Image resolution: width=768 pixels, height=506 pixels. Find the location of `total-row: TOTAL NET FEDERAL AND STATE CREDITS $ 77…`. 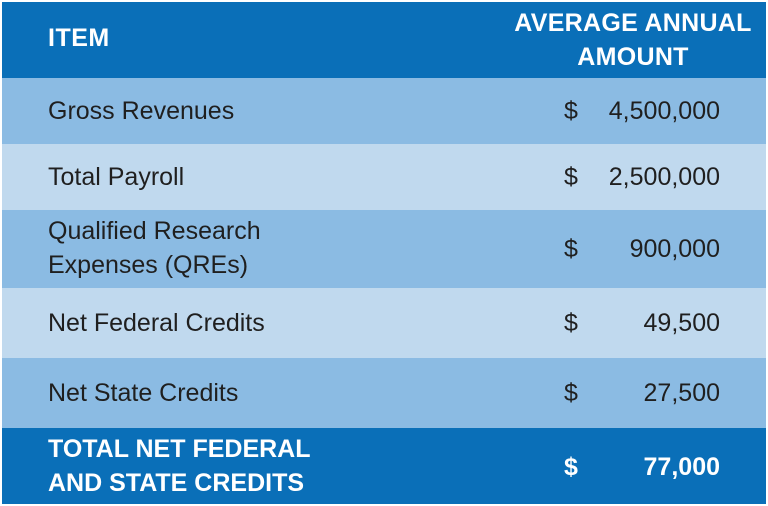

total-row: TOTAL NET FEDERAL AND STATE CREDITS $ 77… is located at coordinates (384, 466).